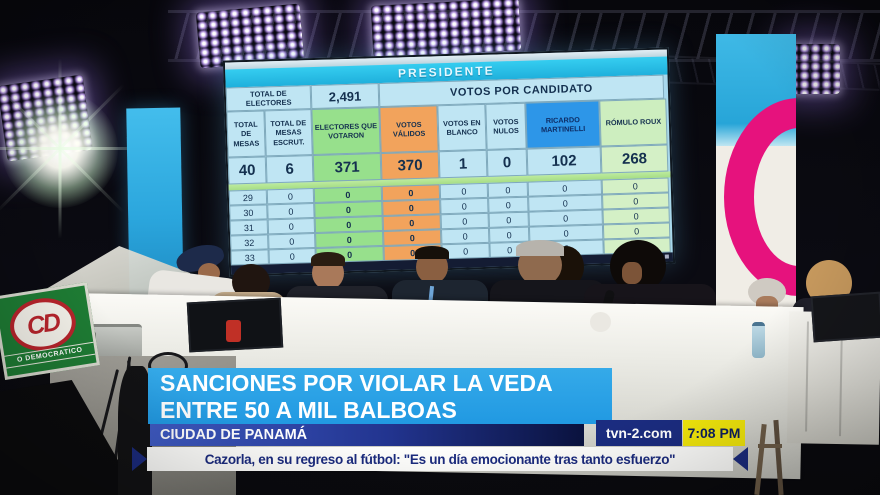 This screenshot has width=880, height=495. Describe the element at coordinates (600, 322) in the screenshot. I see `mic-windscreen-ball` at that location.